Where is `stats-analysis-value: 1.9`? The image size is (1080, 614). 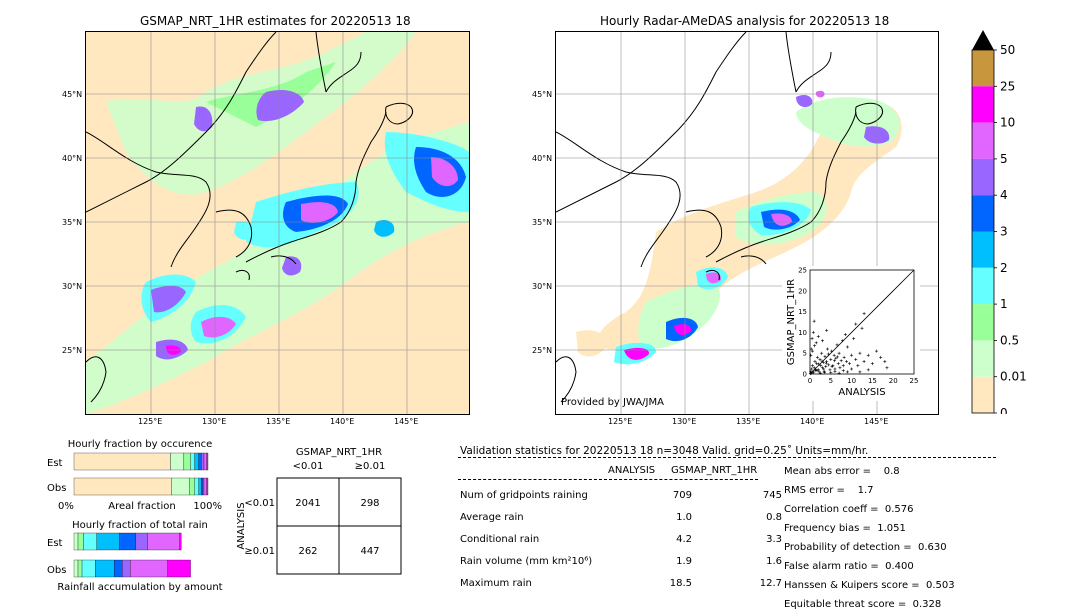 stats-analysis-value: 1.9 is located at coordinates (684, 561).